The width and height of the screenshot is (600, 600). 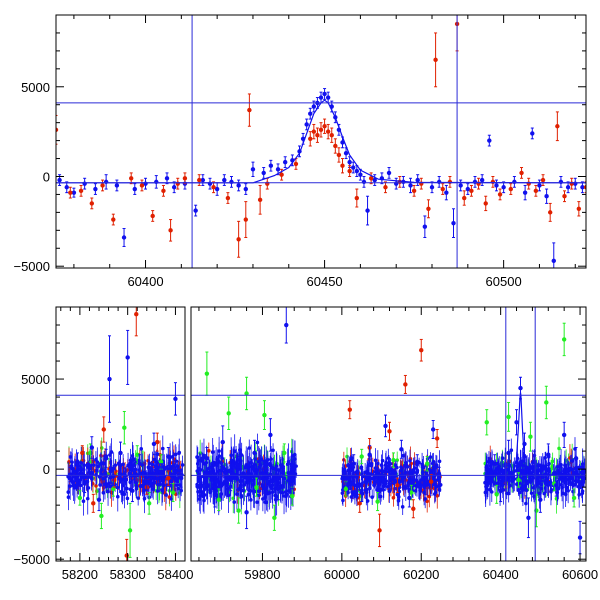 What do you see at coordinates (145, 281) in the screenshot?
I see `x-tick-label: 60400` at bounding box center [145, 281].